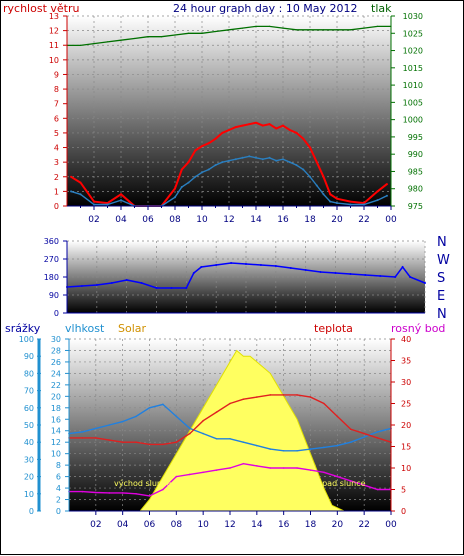 This screenshot has height=556, width=464. I want to click on rain-tick-label: 10, so click(29, 494).